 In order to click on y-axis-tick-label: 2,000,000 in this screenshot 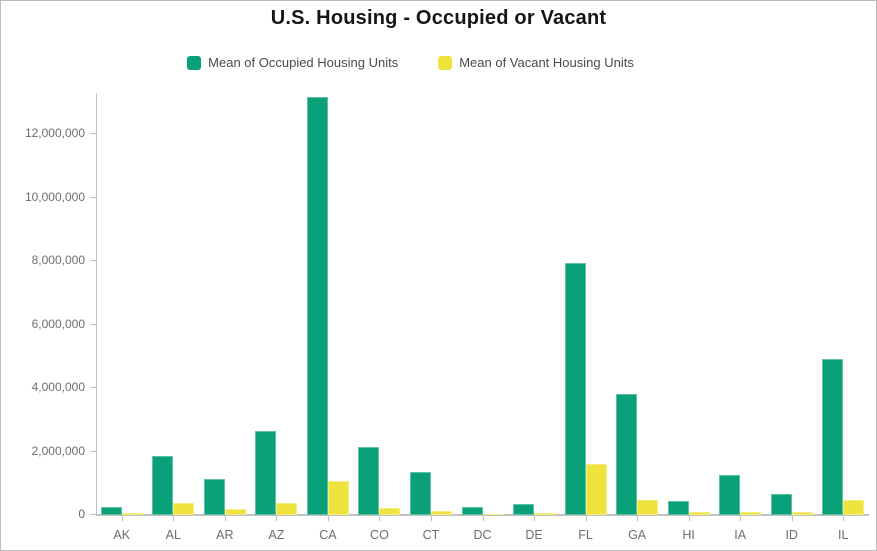, I will do `click(58, 450)`.